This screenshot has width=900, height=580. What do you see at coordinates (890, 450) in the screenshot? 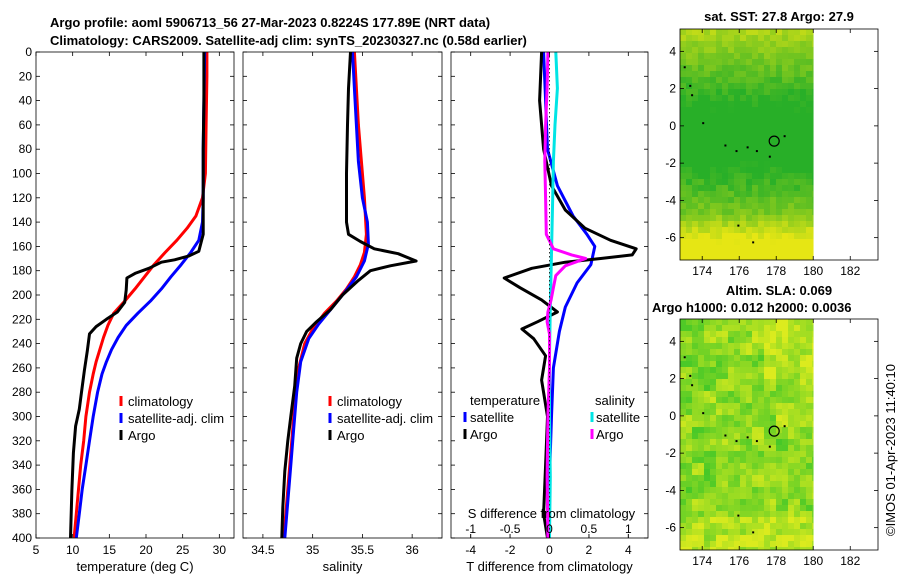
I see `copyright-text: ©IMOS 01-Apr-2023 11:40:10` at bounding box center [890, 450].